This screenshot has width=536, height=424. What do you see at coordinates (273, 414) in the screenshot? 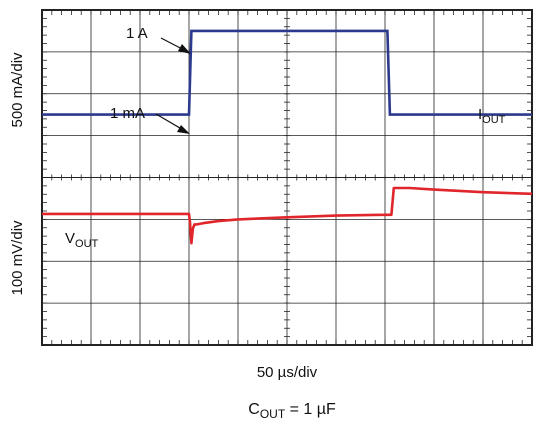
I see `caption-sub: OUT` at bounding box center [273, 414].